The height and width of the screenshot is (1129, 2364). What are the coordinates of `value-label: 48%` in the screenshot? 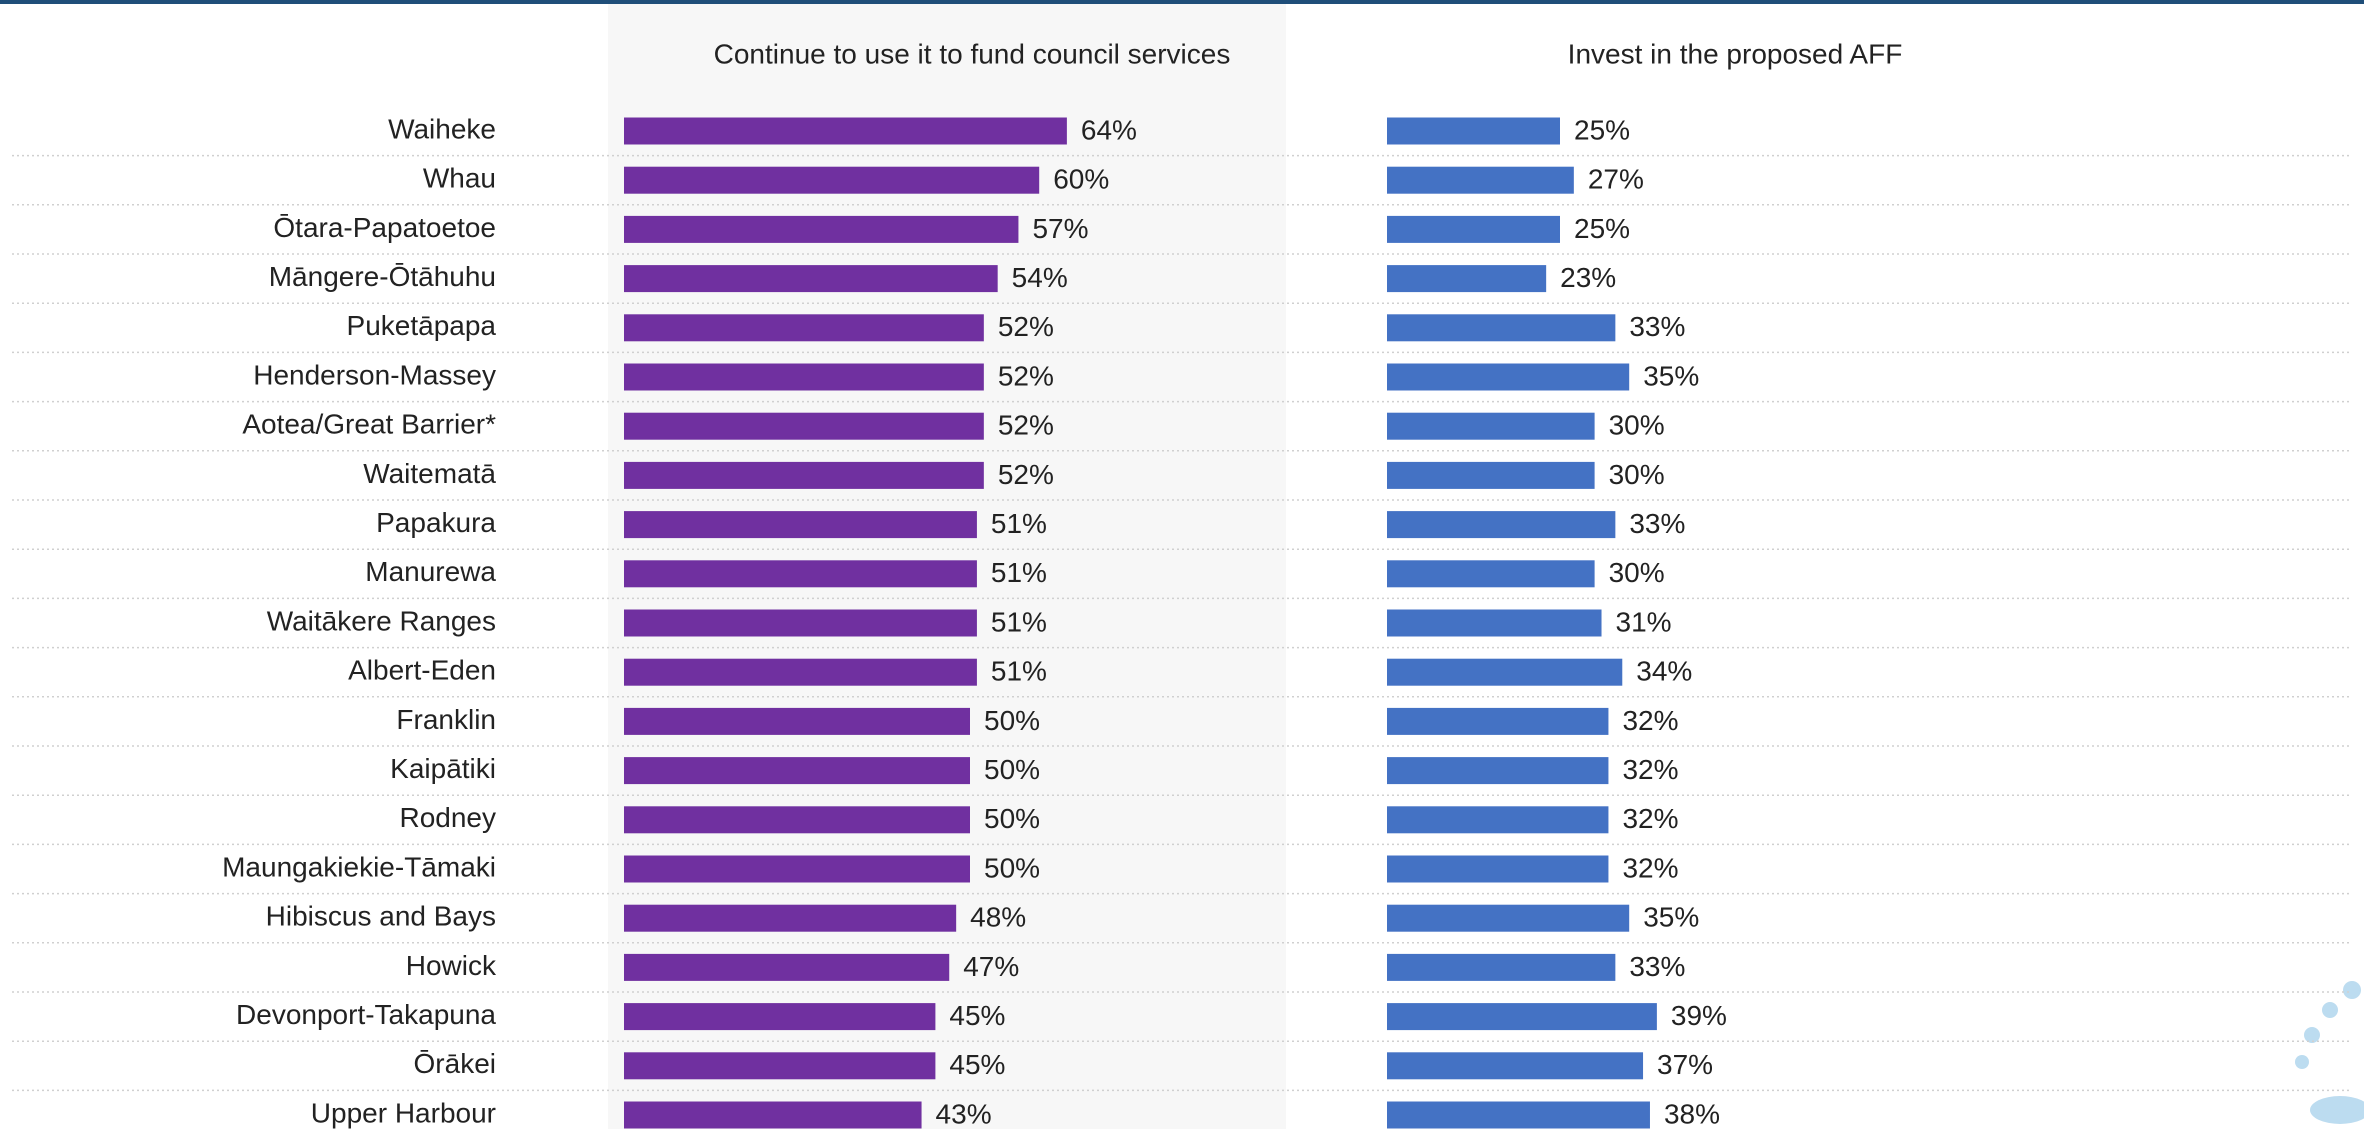 It's located at (998, 917).